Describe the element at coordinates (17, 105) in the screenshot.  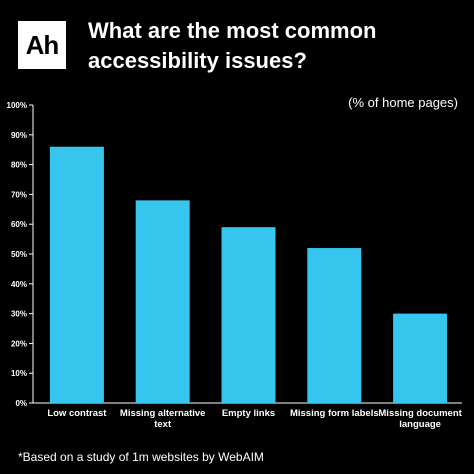
I see `y-tick-label: 100%` at that location.